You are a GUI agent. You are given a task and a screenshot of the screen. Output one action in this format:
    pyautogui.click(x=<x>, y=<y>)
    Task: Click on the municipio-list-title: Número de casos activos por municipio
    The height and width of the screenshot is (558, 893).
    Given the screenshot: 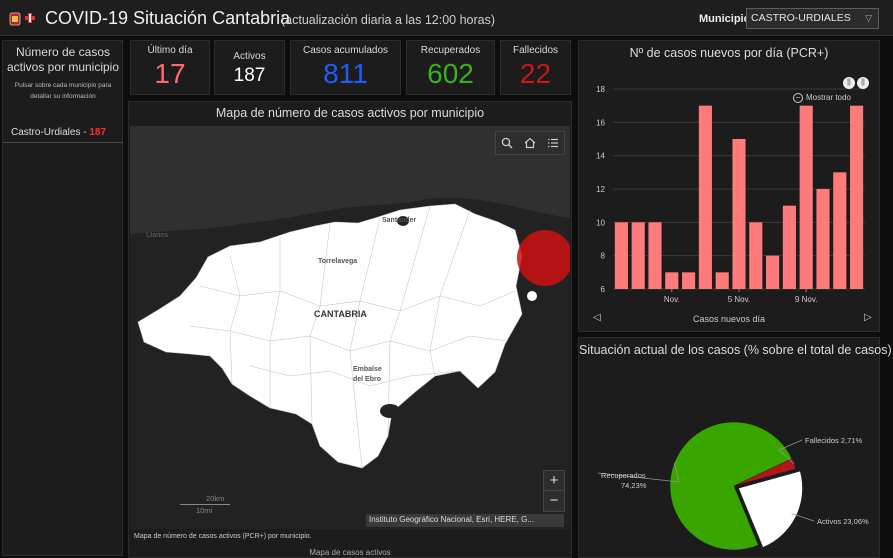 What is the action you would take?
    pyautogui.click(x=63, y=59)
    